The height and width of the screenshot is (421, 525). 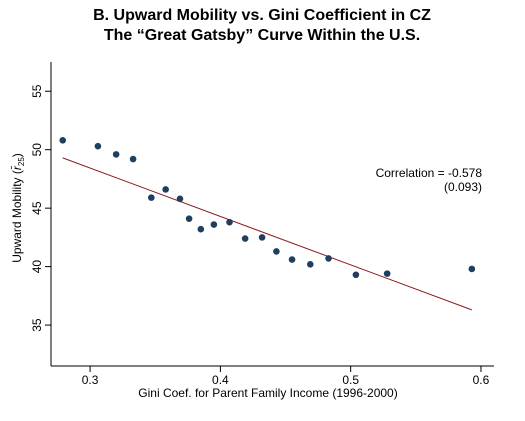 What do you see at coordinates (37, 208) in the screenshot?
I see `y-tick-label: 45` at bounding box center [37, 208].